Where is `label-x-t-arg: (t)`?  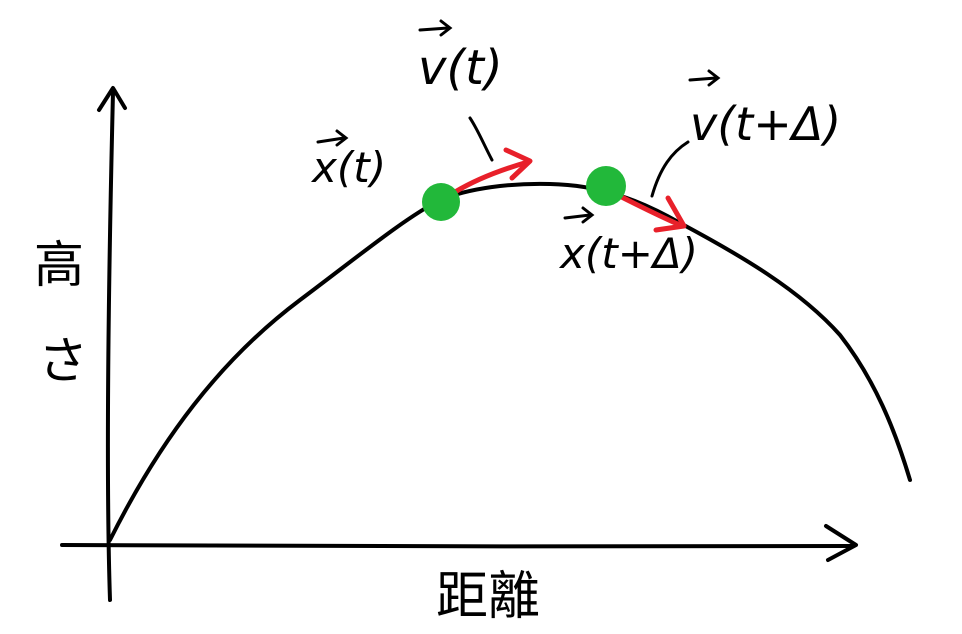 label-x-t-arg: (t) is located at coordinates (361, 167).